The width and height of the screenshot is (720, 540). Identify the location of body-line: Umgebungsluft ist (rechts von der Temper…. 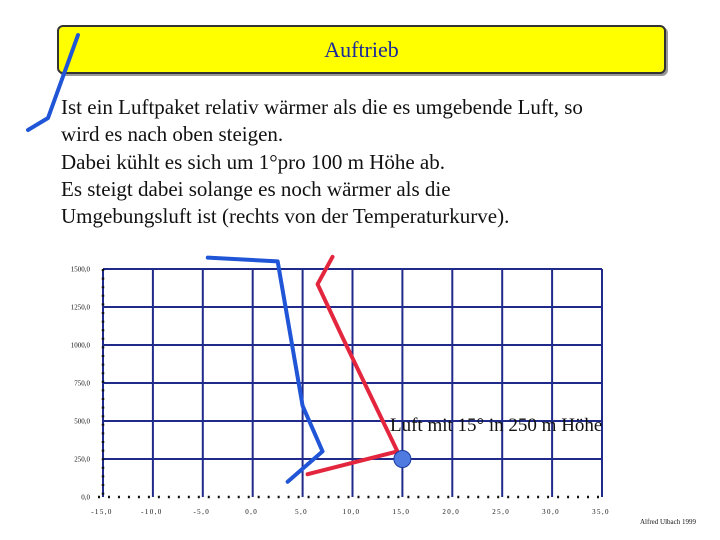
(285, 216).